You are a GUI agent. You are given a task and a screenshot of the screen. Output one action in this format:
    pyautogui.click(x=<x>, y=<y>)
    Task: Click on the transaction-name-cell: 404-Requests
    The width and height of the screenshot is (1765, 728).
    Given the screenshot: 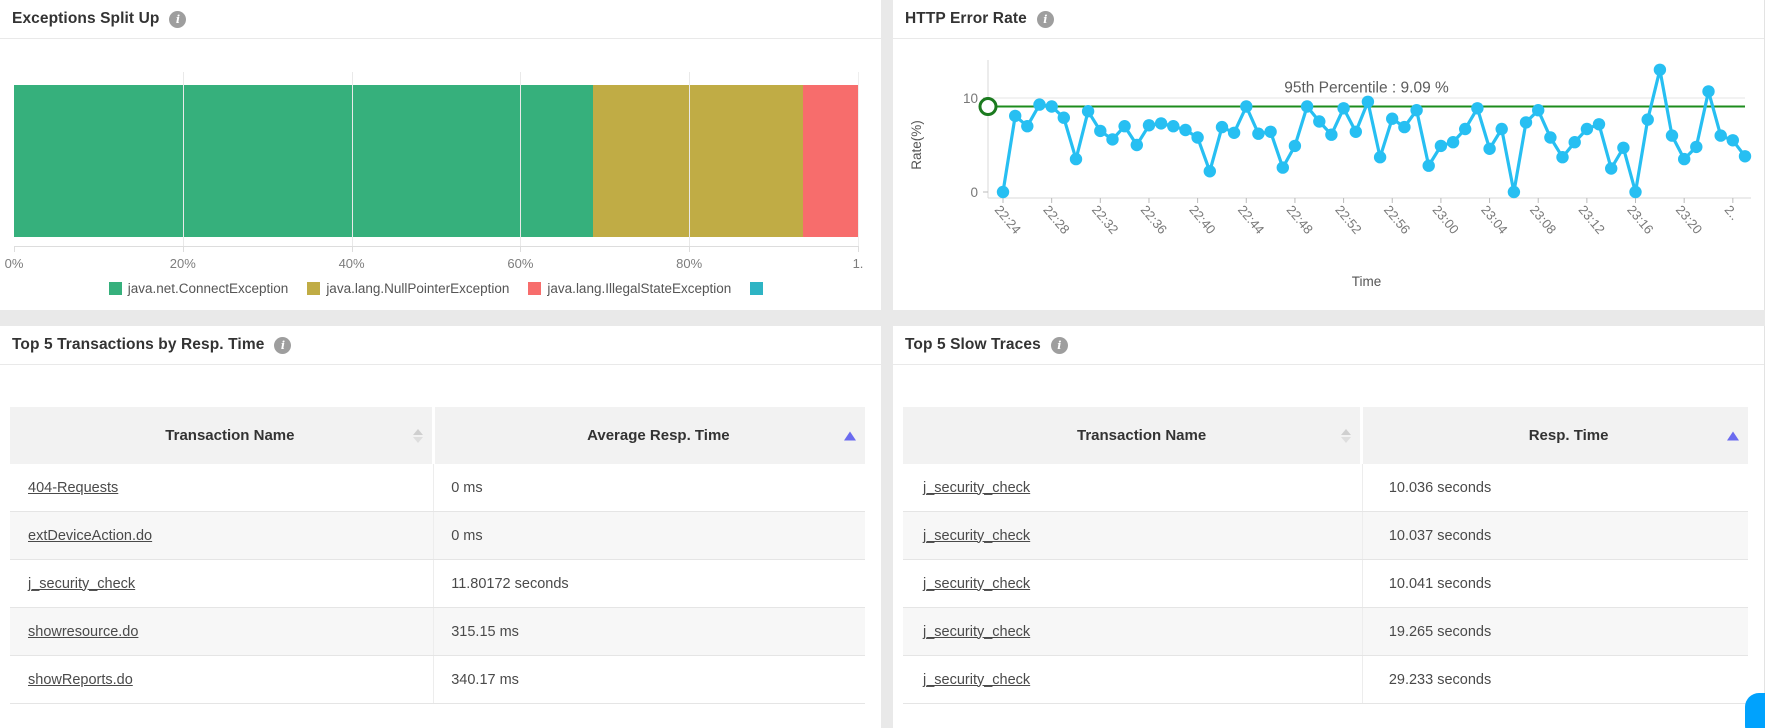 What is the action you would take?
    pyautogui.click(x=221, y=488)
    